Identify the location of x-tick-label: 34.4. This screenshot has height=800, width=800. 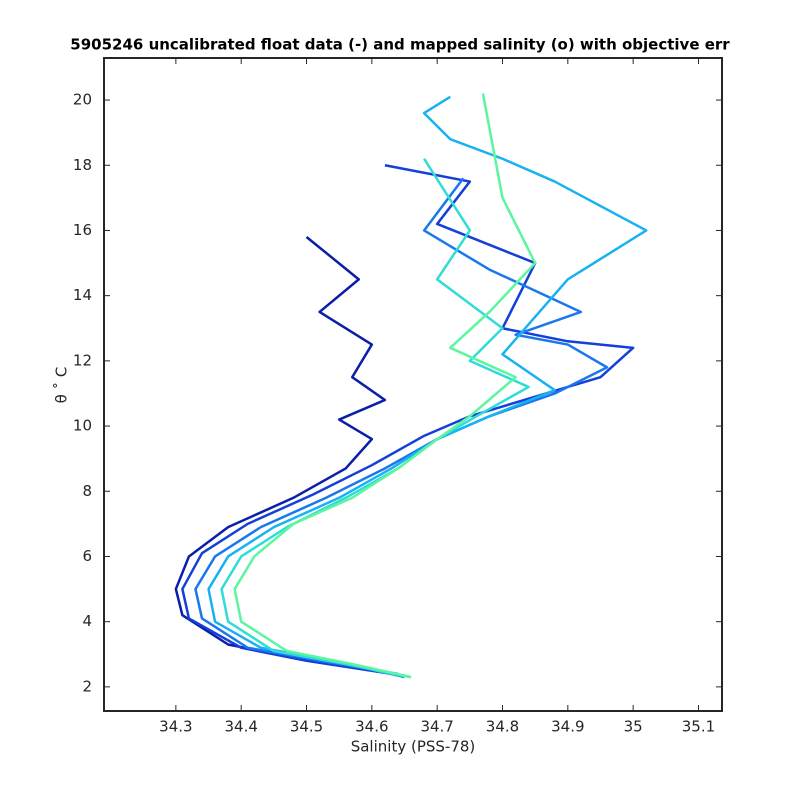
(240, 727).